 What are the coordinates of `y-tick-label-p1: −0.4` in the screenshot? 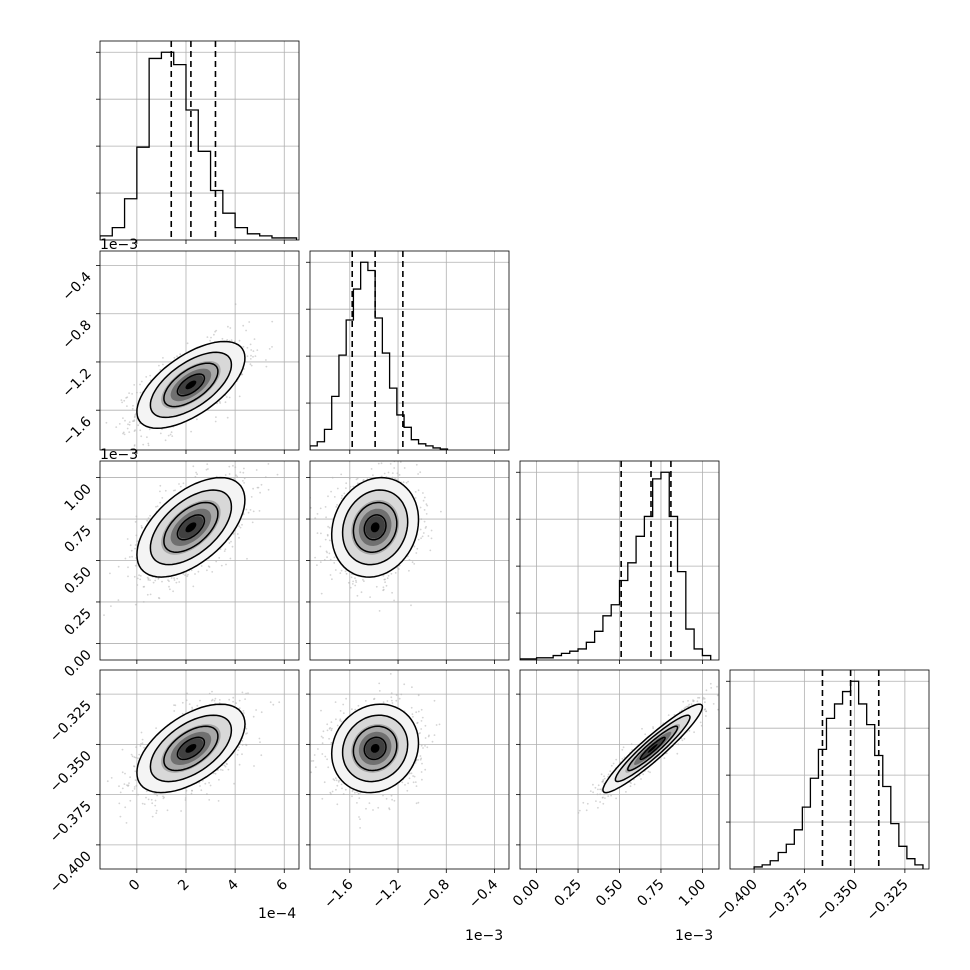 It's located at (76, 286).